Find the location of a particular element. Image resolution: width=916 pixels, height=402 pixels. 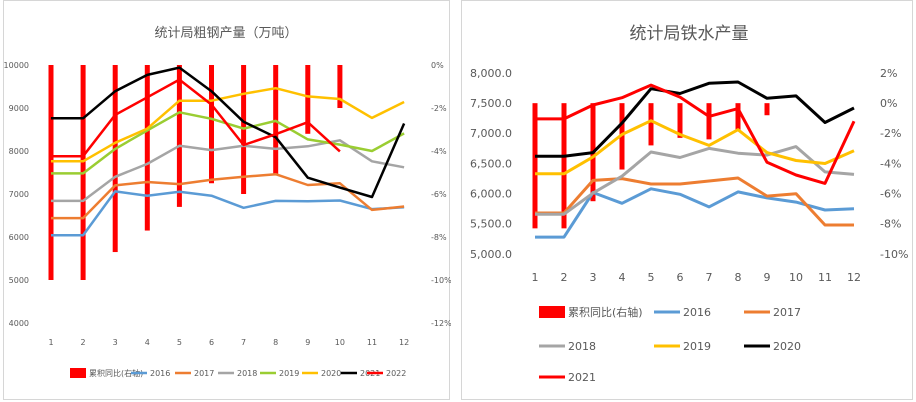

y-tick-label: 8,000.0 is located at coordinates (491, 73).